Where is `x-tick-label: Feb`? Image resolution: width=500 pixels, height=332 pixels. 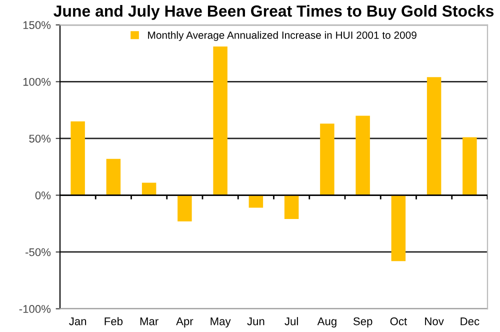 x-tick-label: Feb is located at coordinates (113, 321).